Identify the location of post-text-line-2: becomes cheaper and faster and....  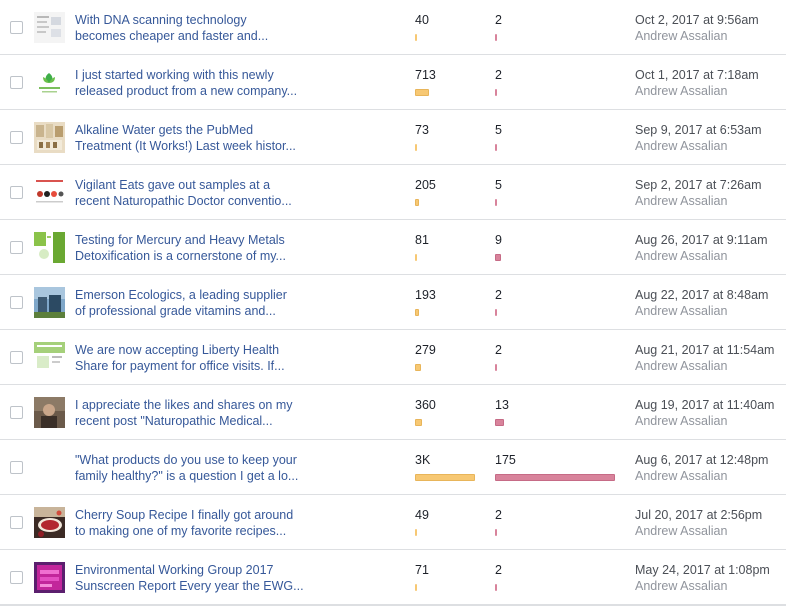
(172, 36).